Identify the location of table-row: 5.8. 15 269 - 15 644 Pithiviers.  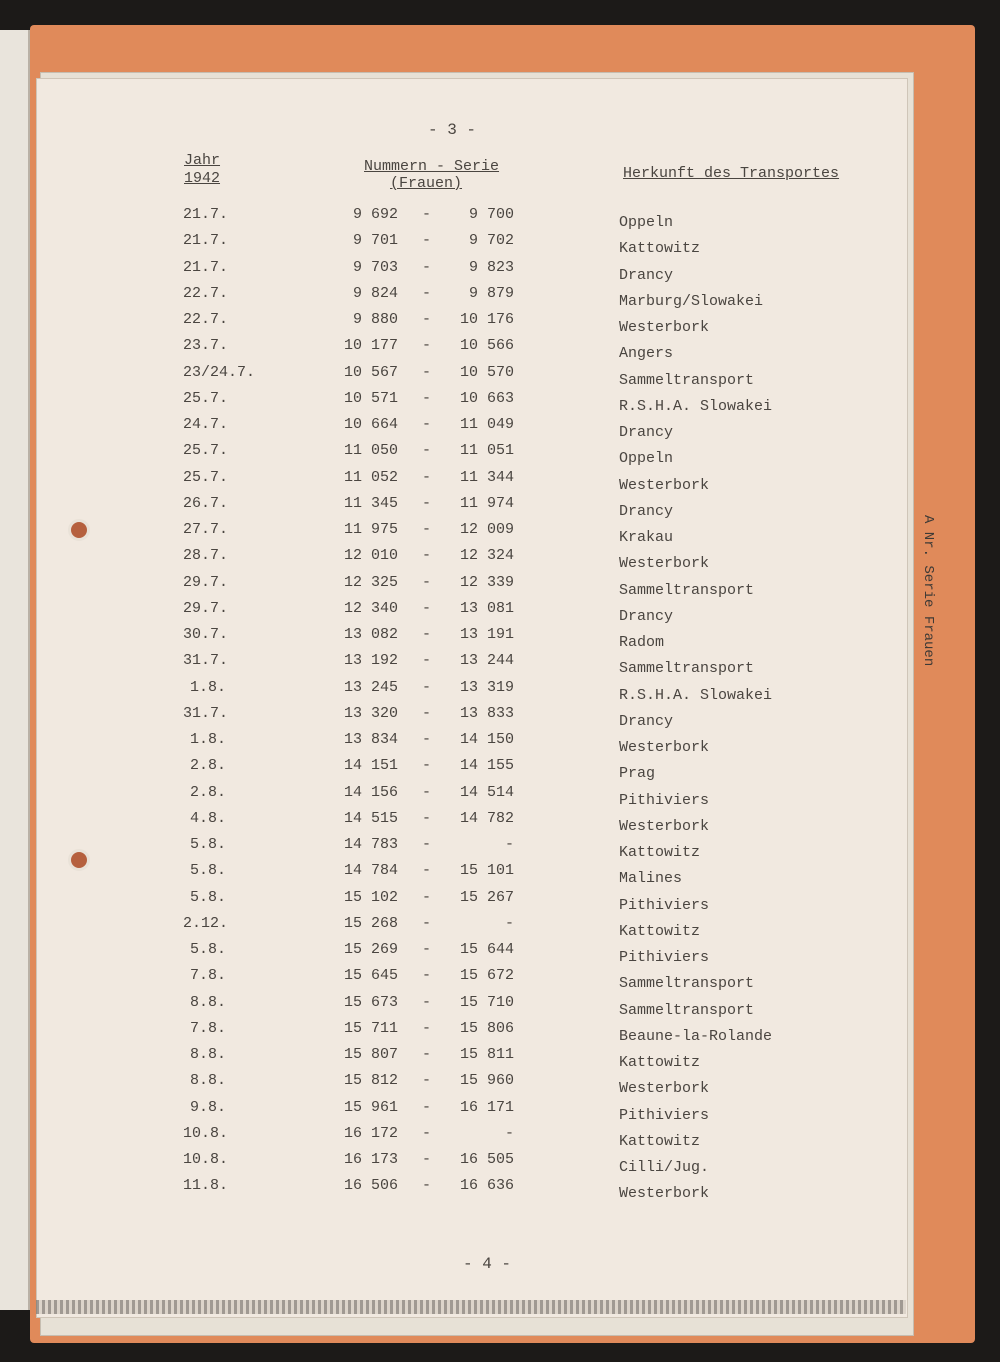
(450, 953).